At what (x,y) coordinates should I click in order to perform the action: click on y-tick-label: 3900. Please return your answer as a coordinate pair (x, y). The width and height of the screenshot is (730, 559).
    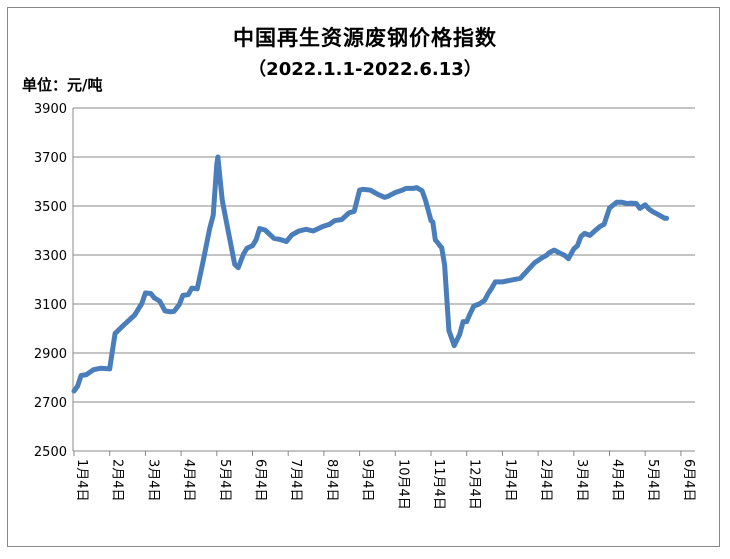
    Looking at the image, I should click on (50, 109).